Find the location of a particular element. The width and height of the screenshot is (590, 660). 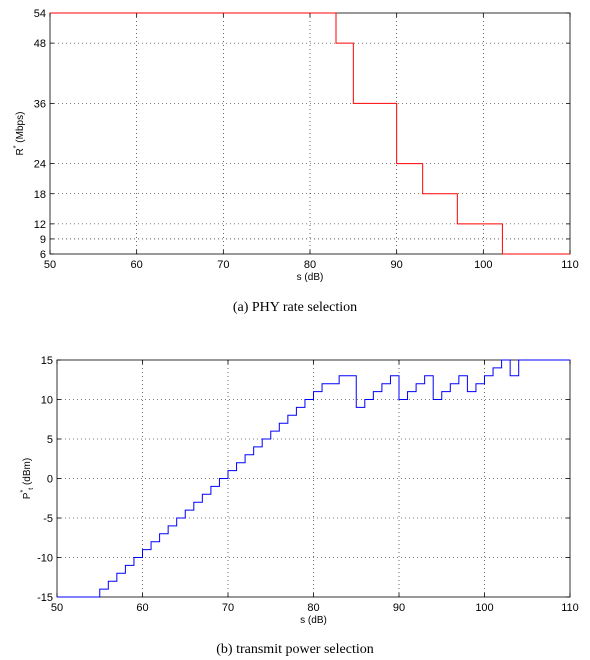

chart-caption: (b) transmit power selection is located at coordinates (294, 649).